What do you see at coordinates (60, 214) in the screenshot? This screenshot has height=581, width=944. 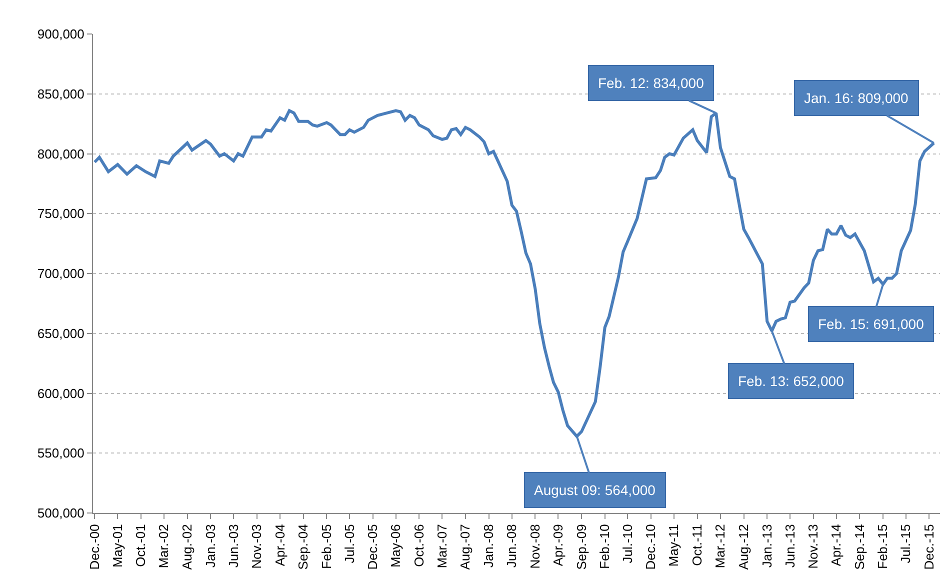 I see `y-tick-label: 750,000` at bounding box center [60, 214].